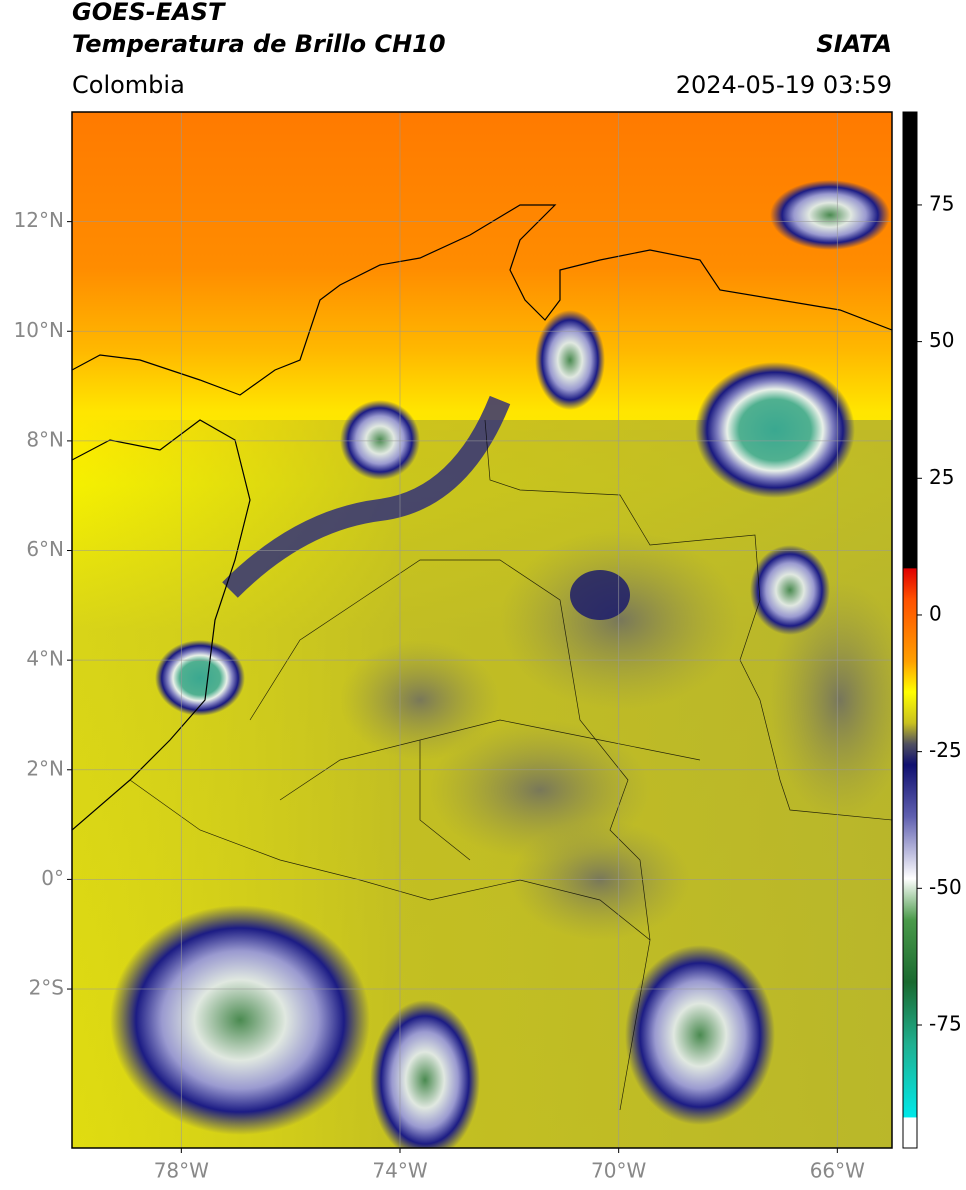 The height and width of the screenshot is (1190, 966). What do you see at coordinates (837, 1171) in the screenshot?
I see `lon-tick-label: 66°W` at bounding box center [837, 1171].